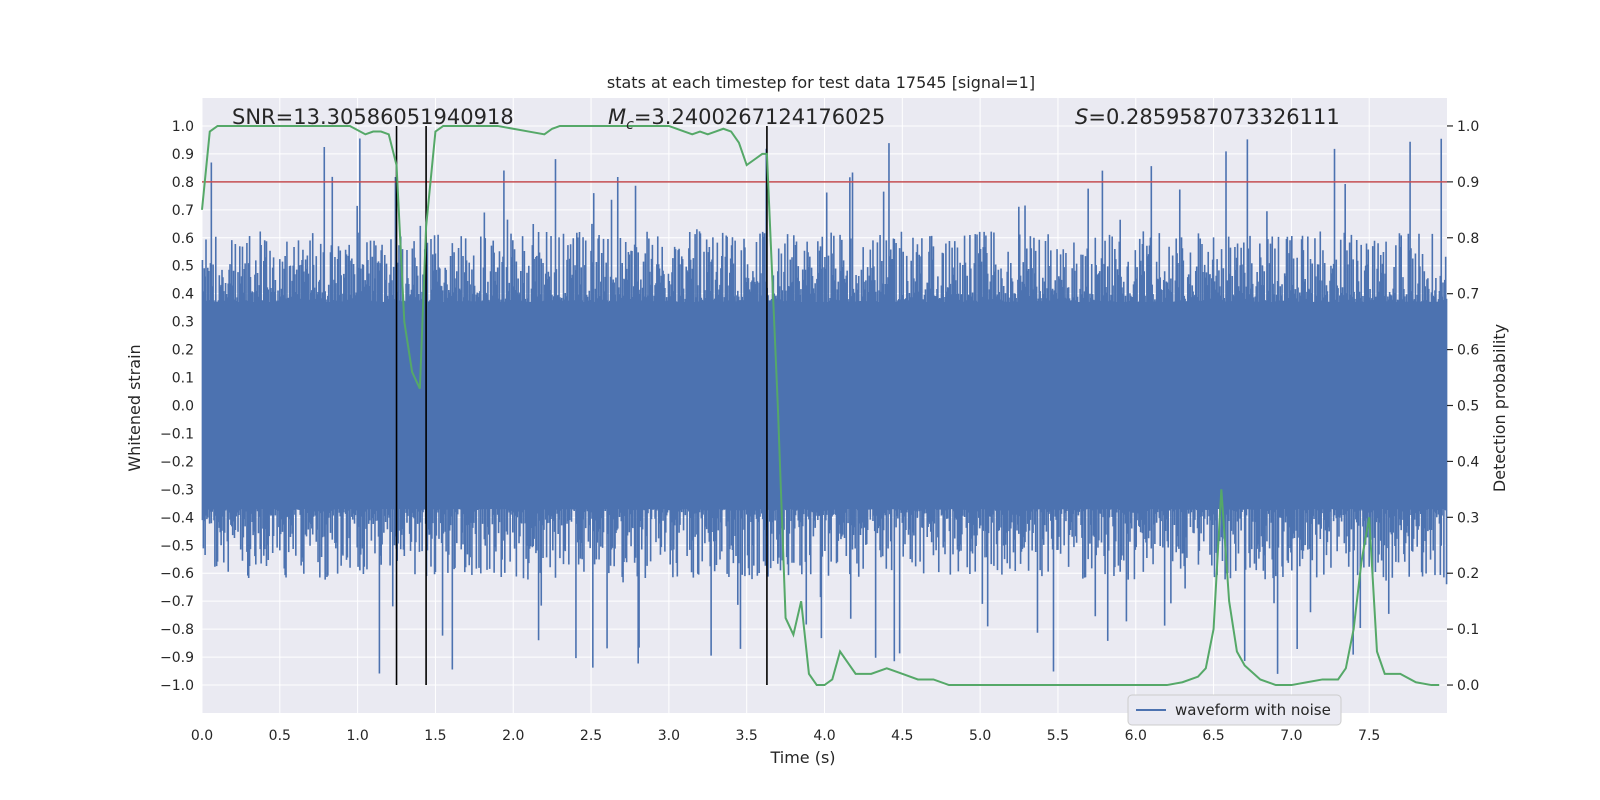 This screenshot has width=1600, height=800. What do you see at coordinates (357, 736) in the screenshot?
I see `x-tick-label: 1.0` at bounding box center [357, 736].